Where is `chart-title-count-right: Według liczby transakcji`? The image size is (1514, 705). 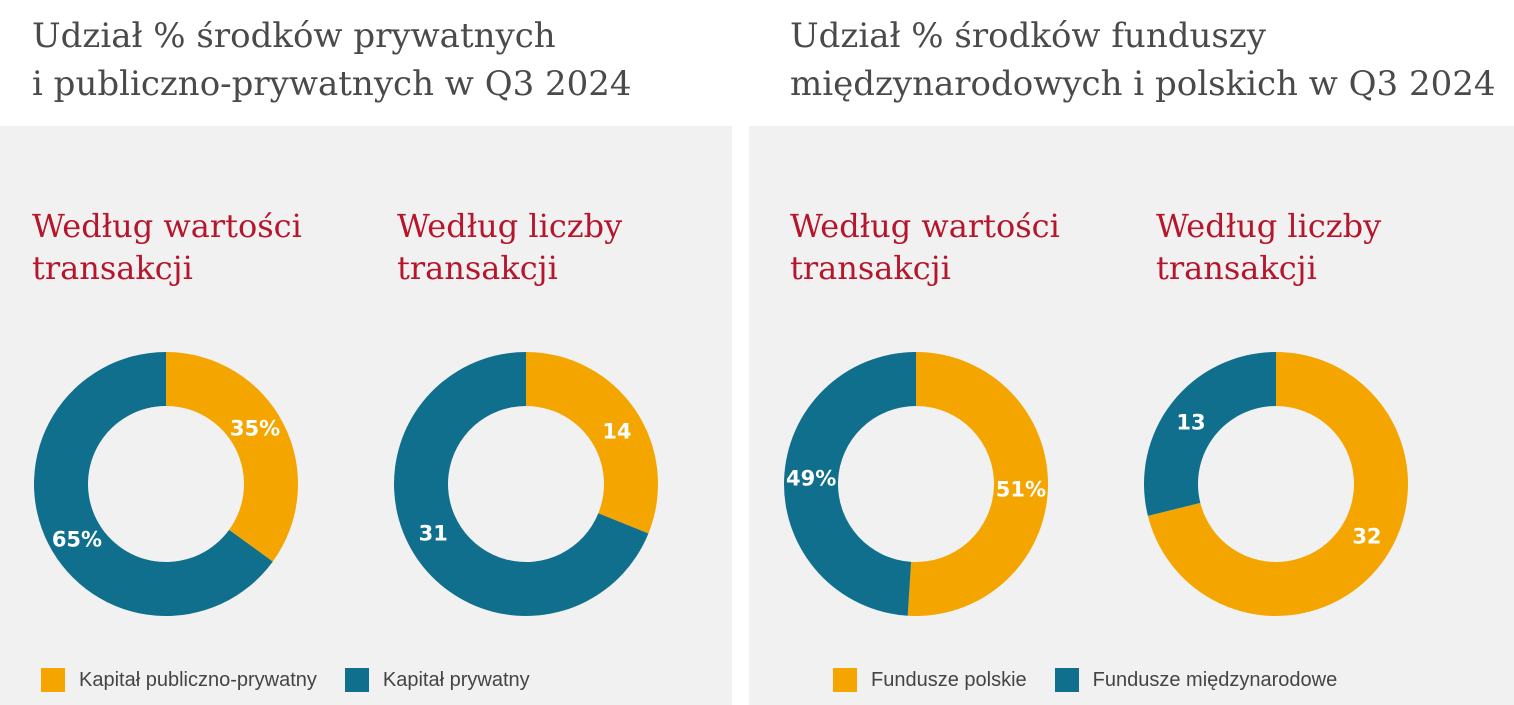 chart-title-count-right: Według liczby transakcji is located at coordinates (1268, 247).